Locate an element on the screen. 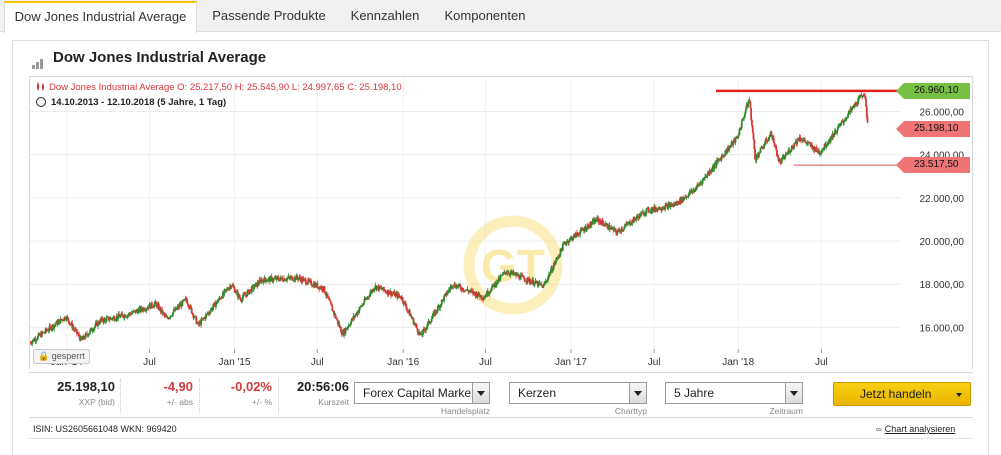  chart-type-select-value: Kerzen is located at coordinates (537, 393).